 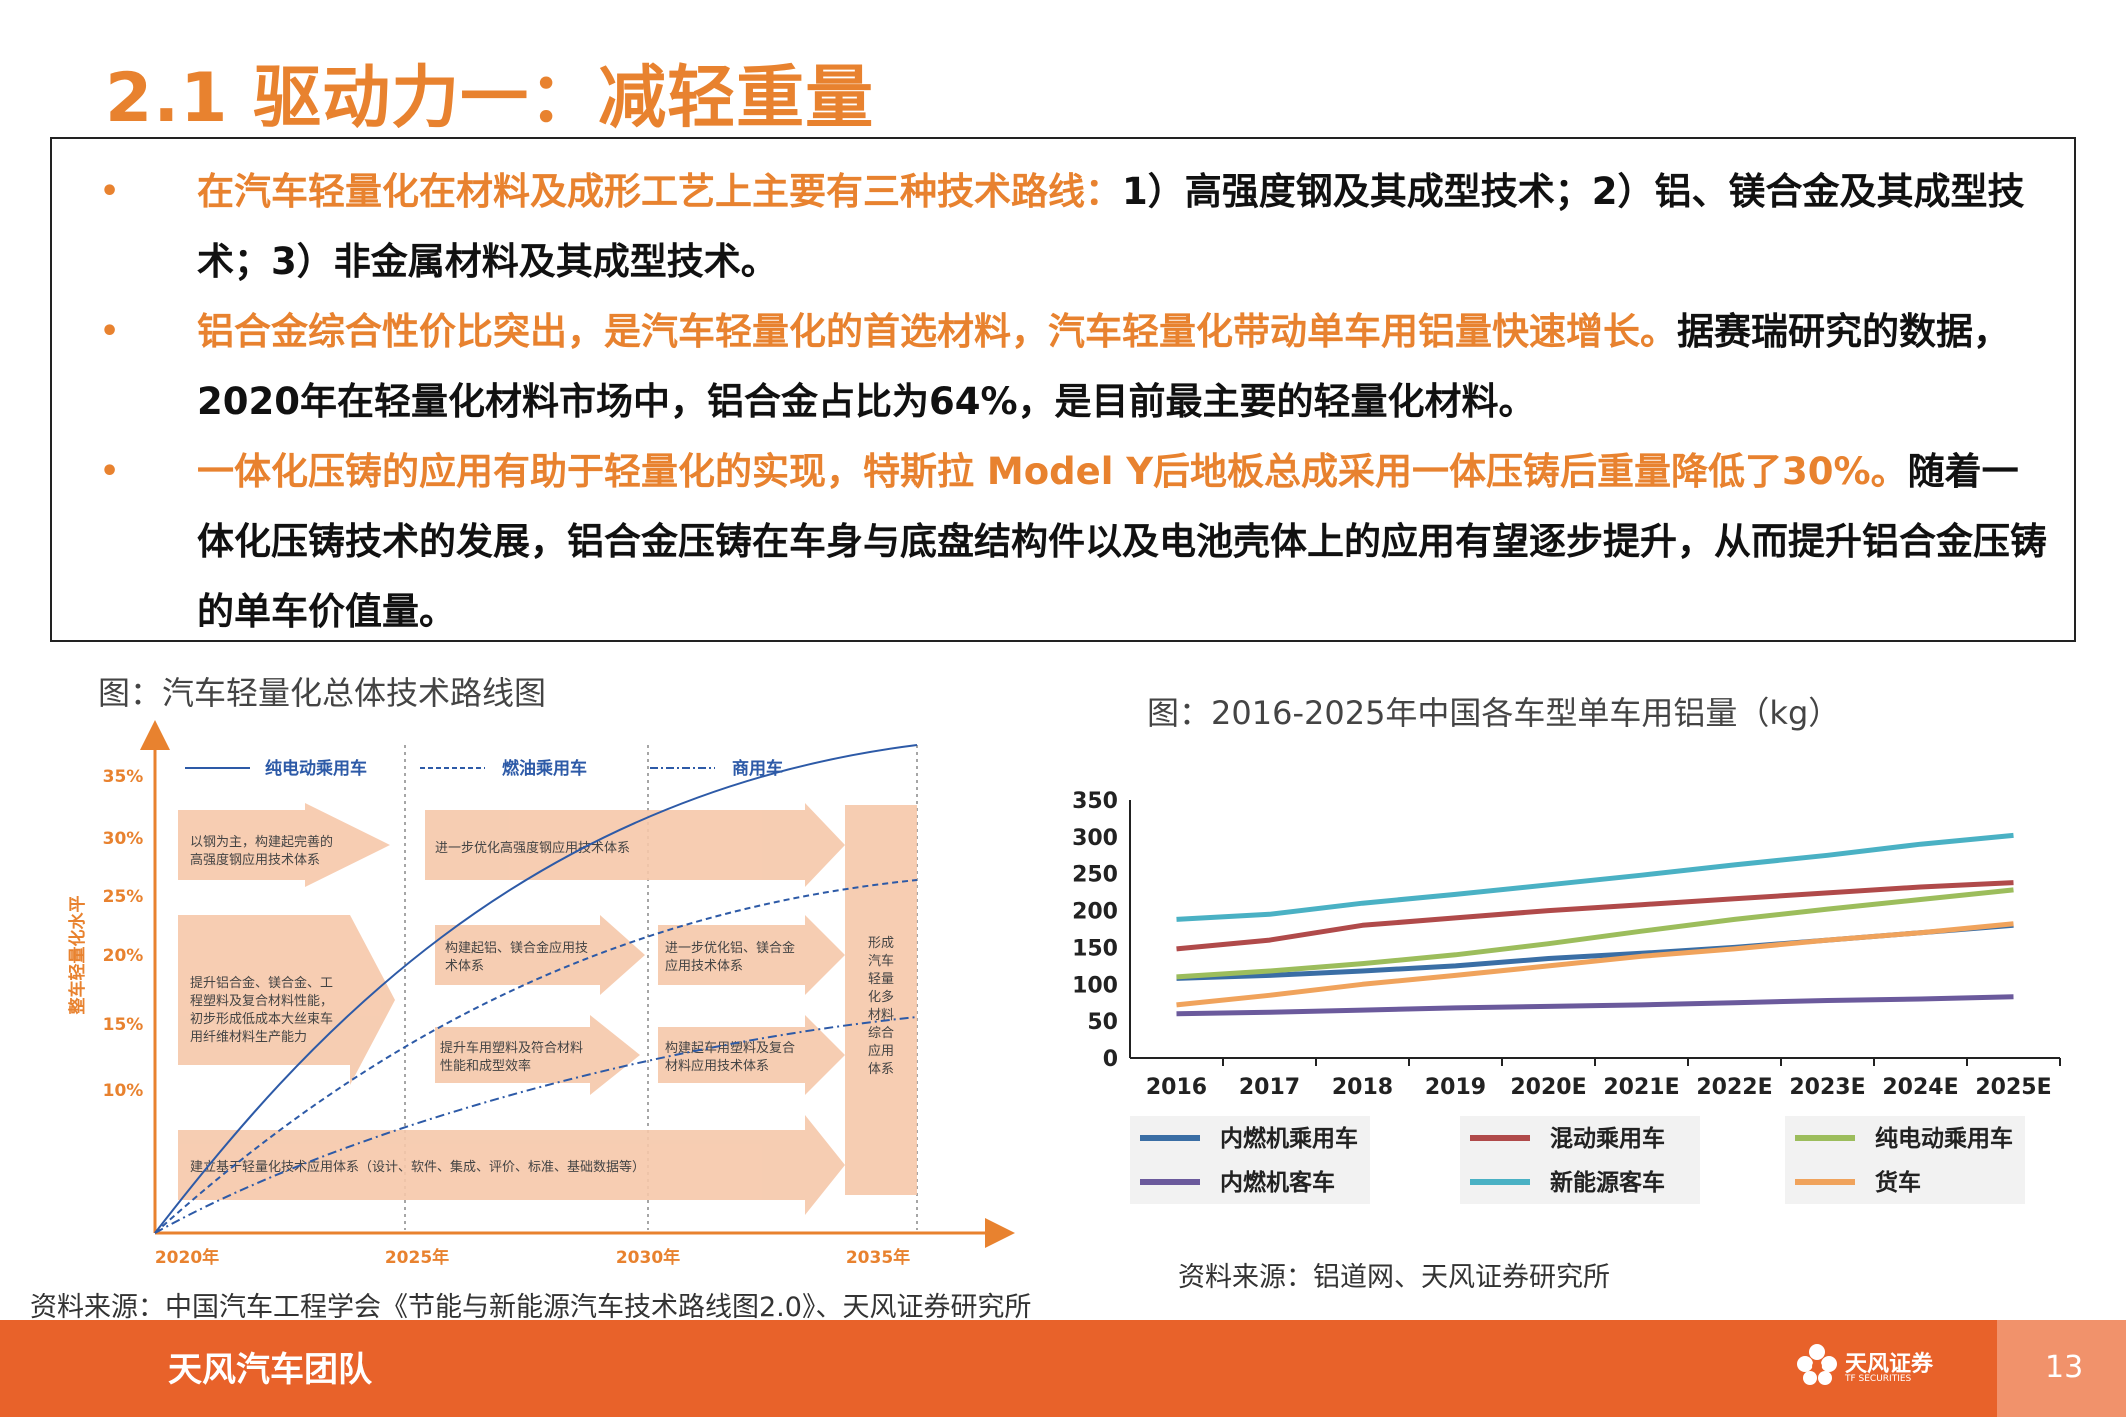 What do you see at coordinates (123, 1091) in the screenshot?
I see `y-tick: 10%` at bounding box center [123, 1091].